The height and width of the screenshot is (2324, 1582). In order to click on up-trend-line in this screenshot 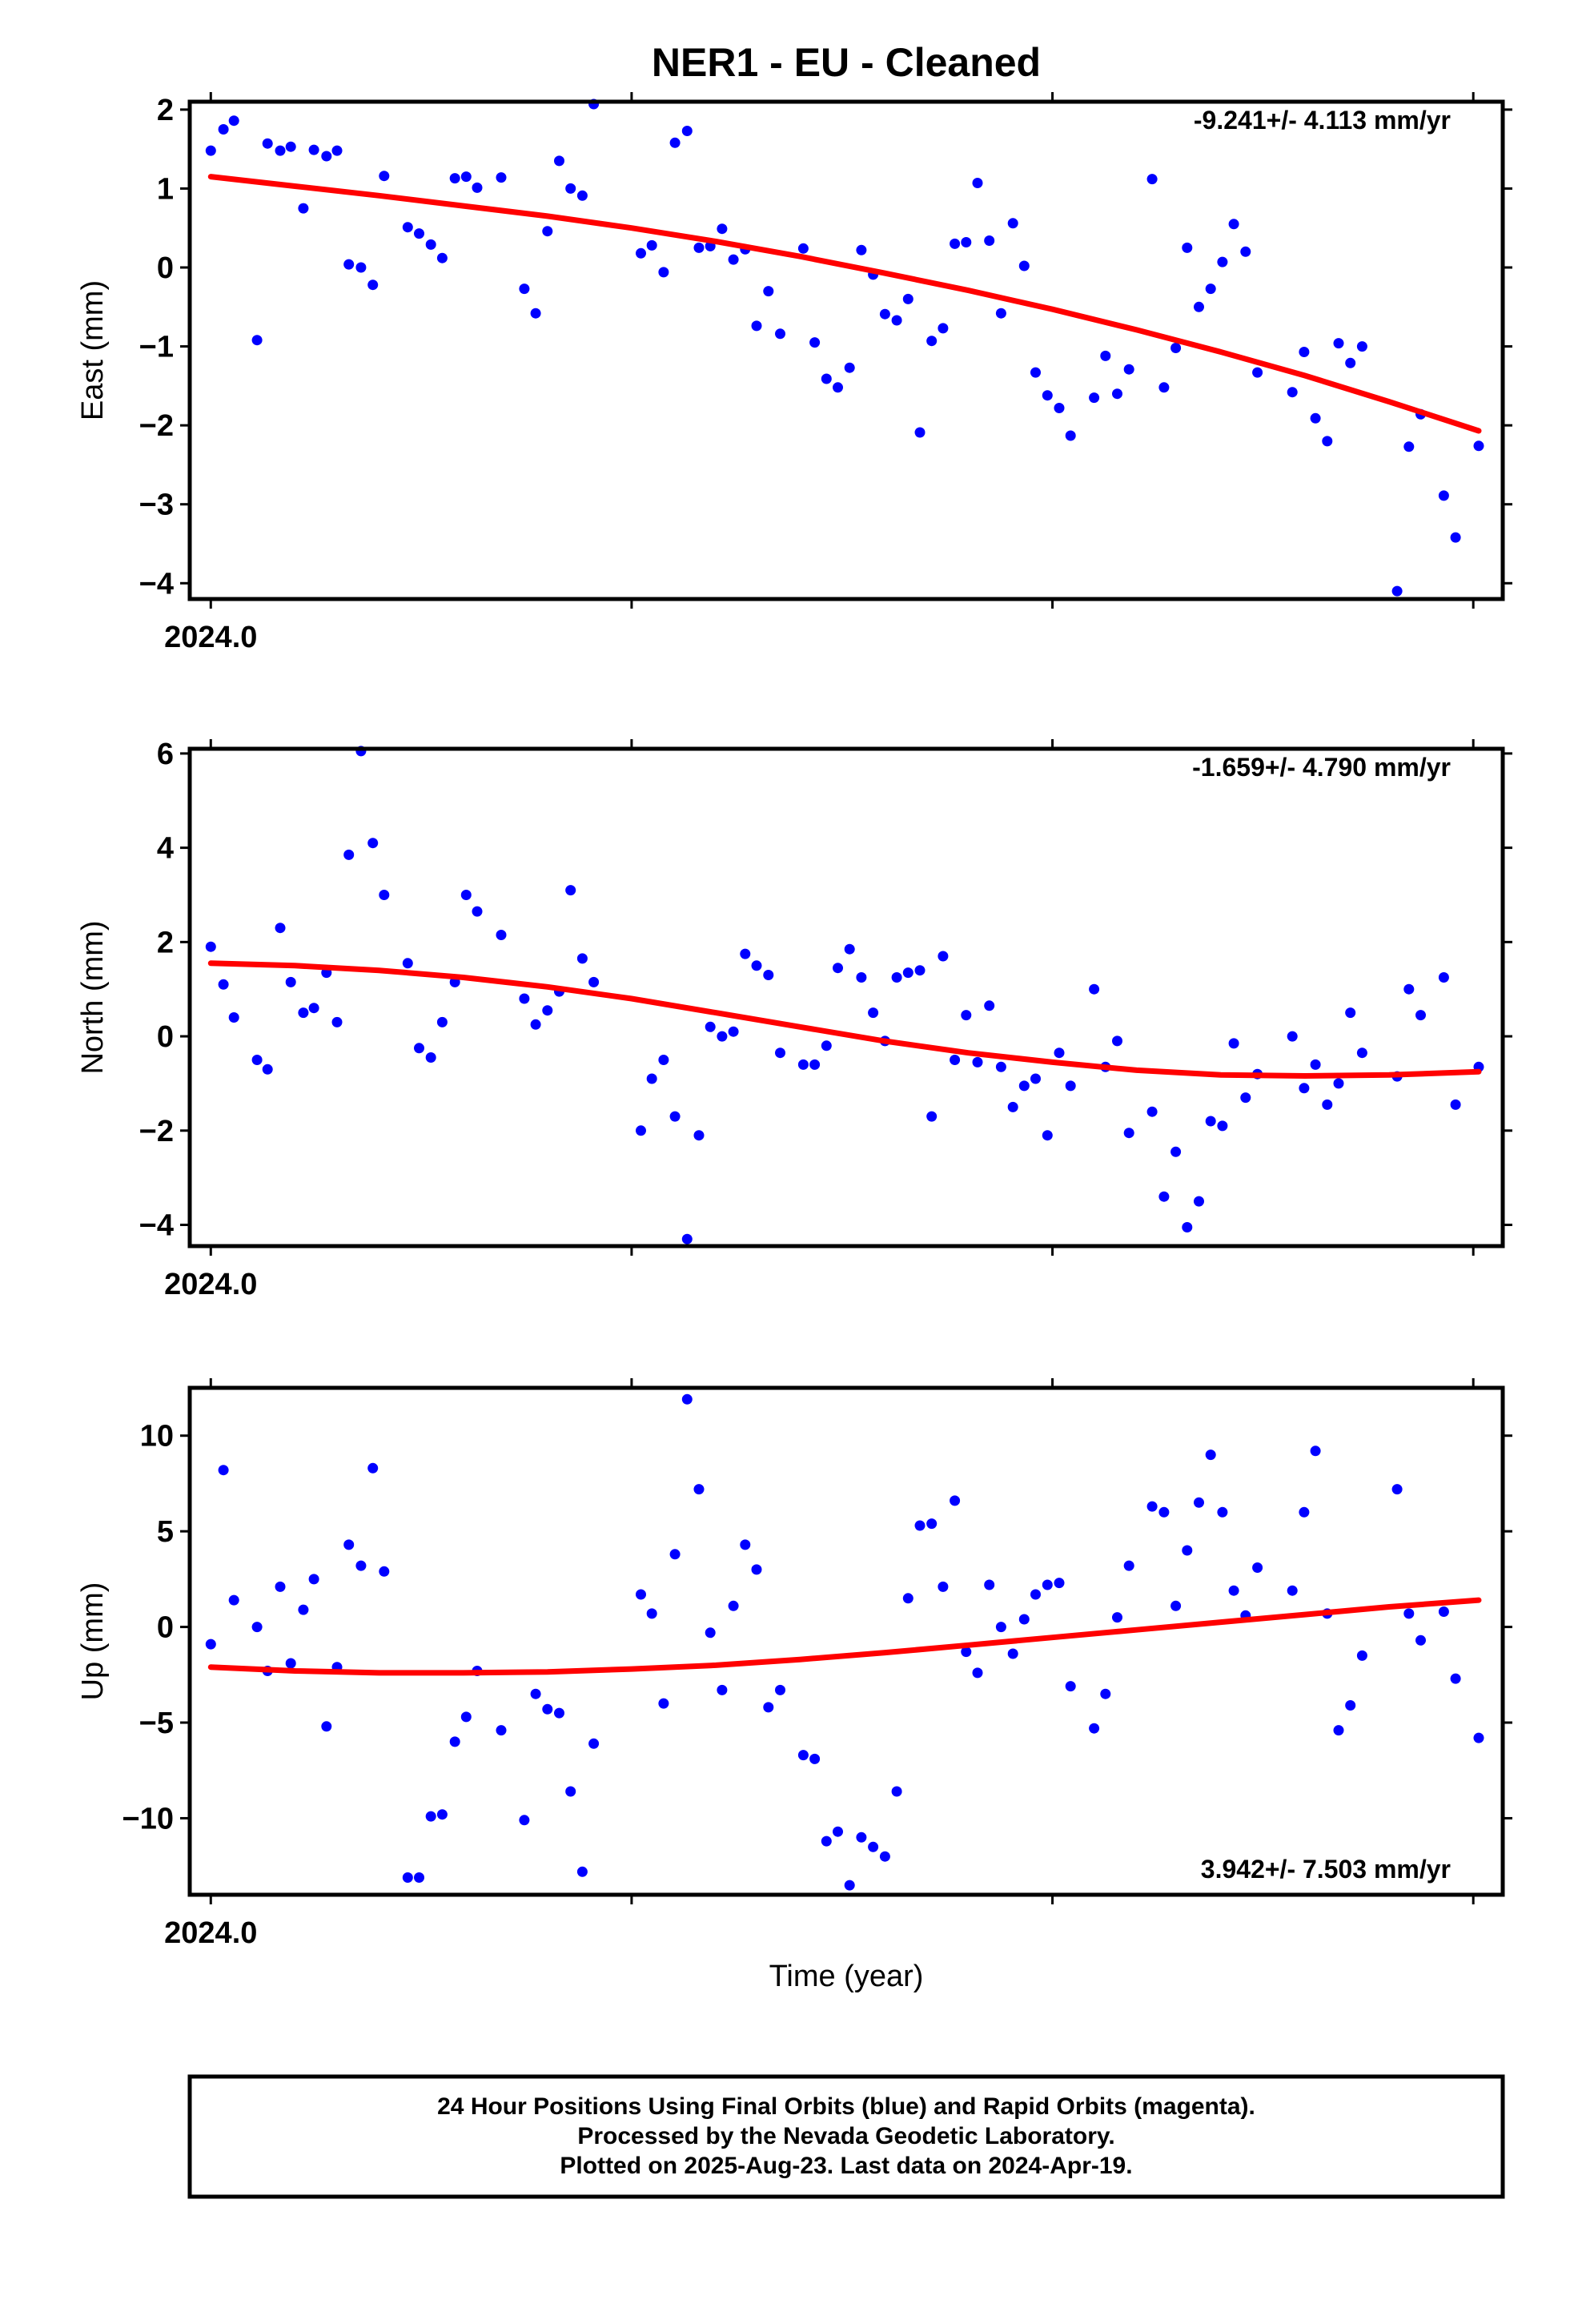, I will do `click(845, 1636)`.